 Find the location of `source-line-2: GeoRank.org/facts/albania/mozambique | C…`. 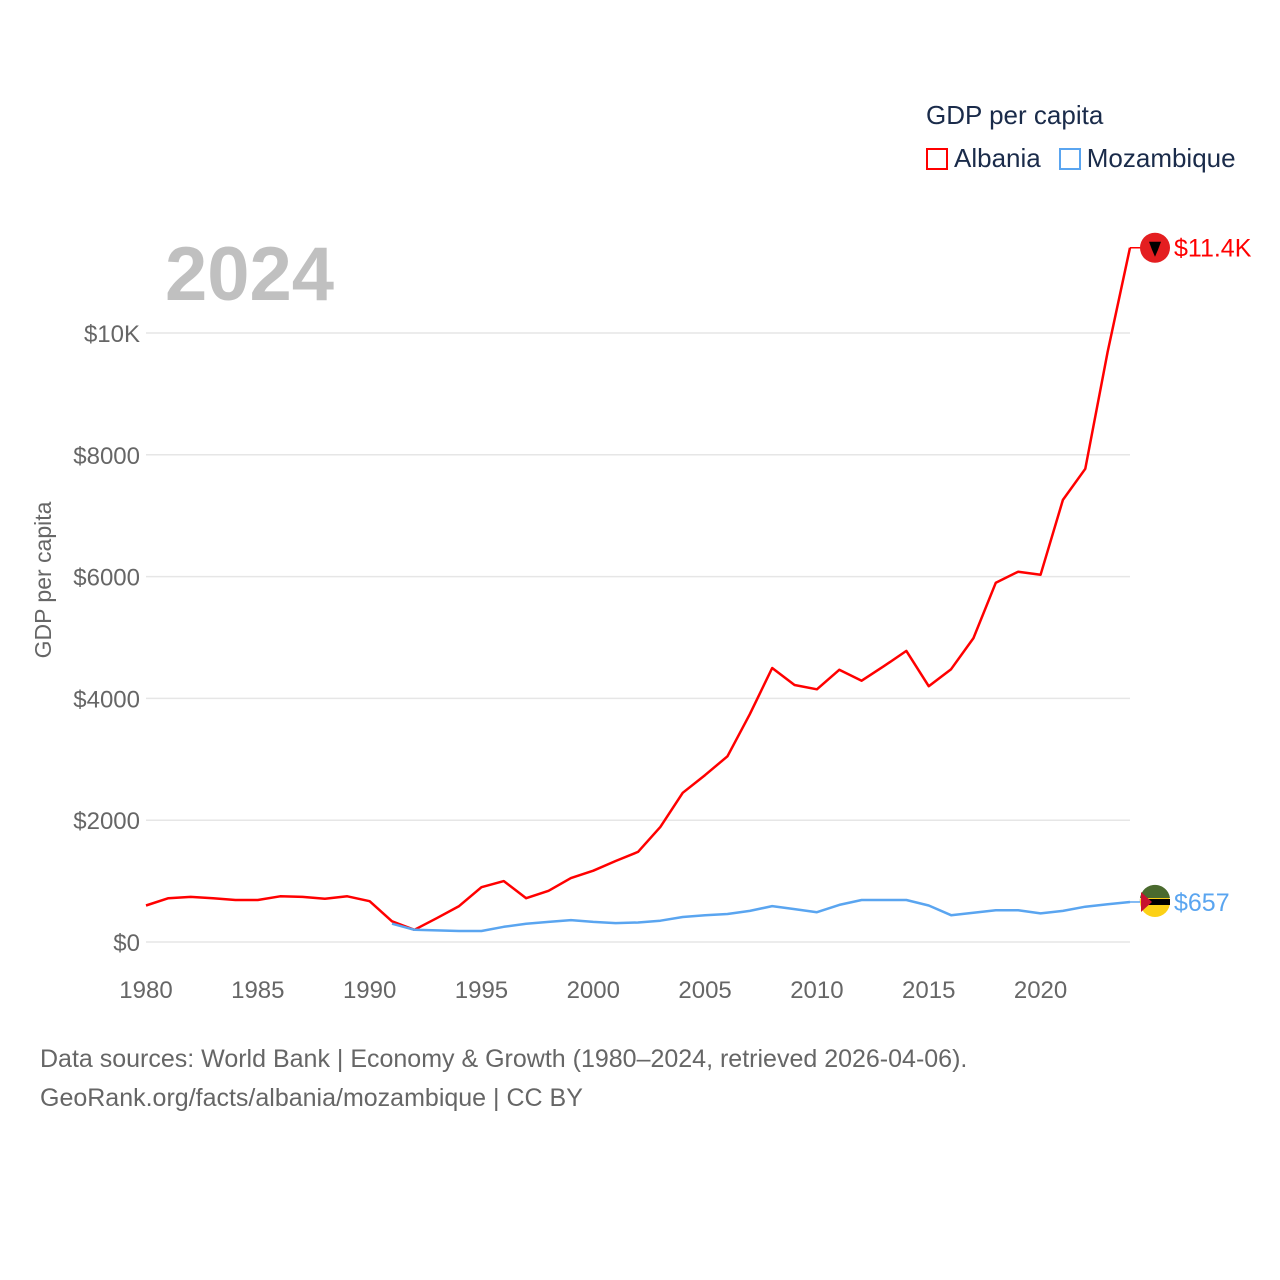

source-line-2: GeoRank.org/facts/albania/mozambique | C… is located at coordinates (311, 1098).